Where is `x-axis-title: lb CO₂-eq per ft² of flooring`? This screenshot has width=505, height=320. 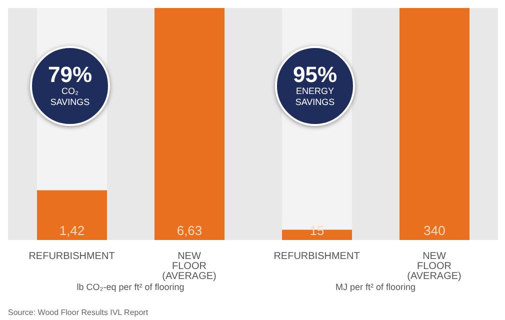
x-axis-title: lb CO₂-eq per ft² of flooring is located at coordinates (130, 287).